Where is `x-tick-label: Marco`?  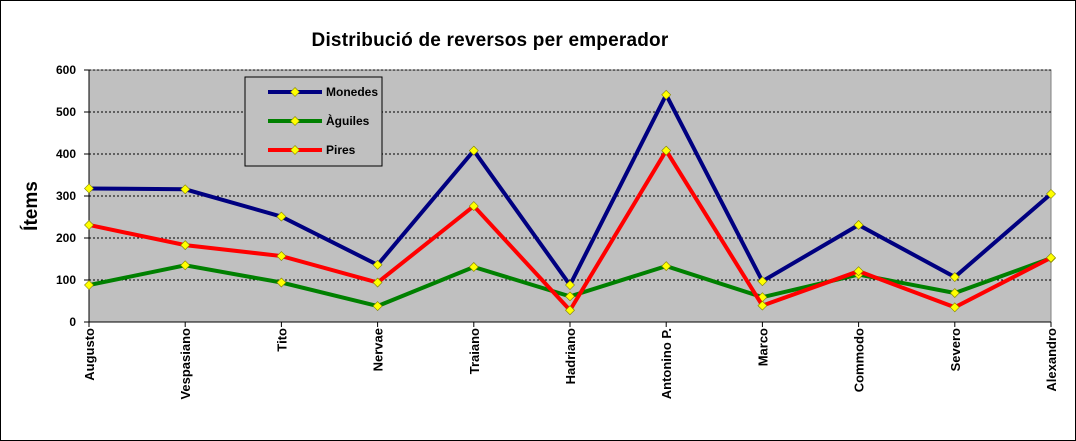
x-tick-label: Marco is located at coordinates (762, 347).